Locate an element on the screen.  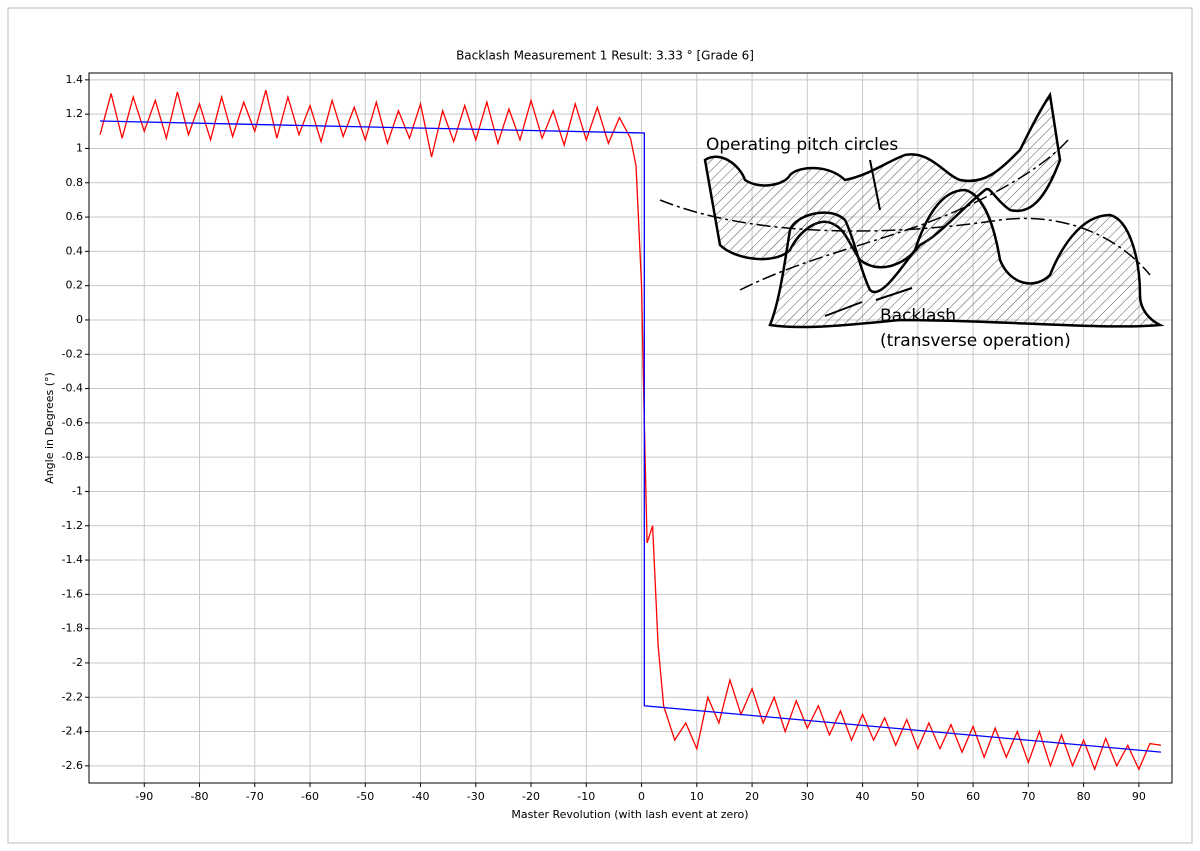
x-tick-label: 40 is located at coordinates (863, 796).